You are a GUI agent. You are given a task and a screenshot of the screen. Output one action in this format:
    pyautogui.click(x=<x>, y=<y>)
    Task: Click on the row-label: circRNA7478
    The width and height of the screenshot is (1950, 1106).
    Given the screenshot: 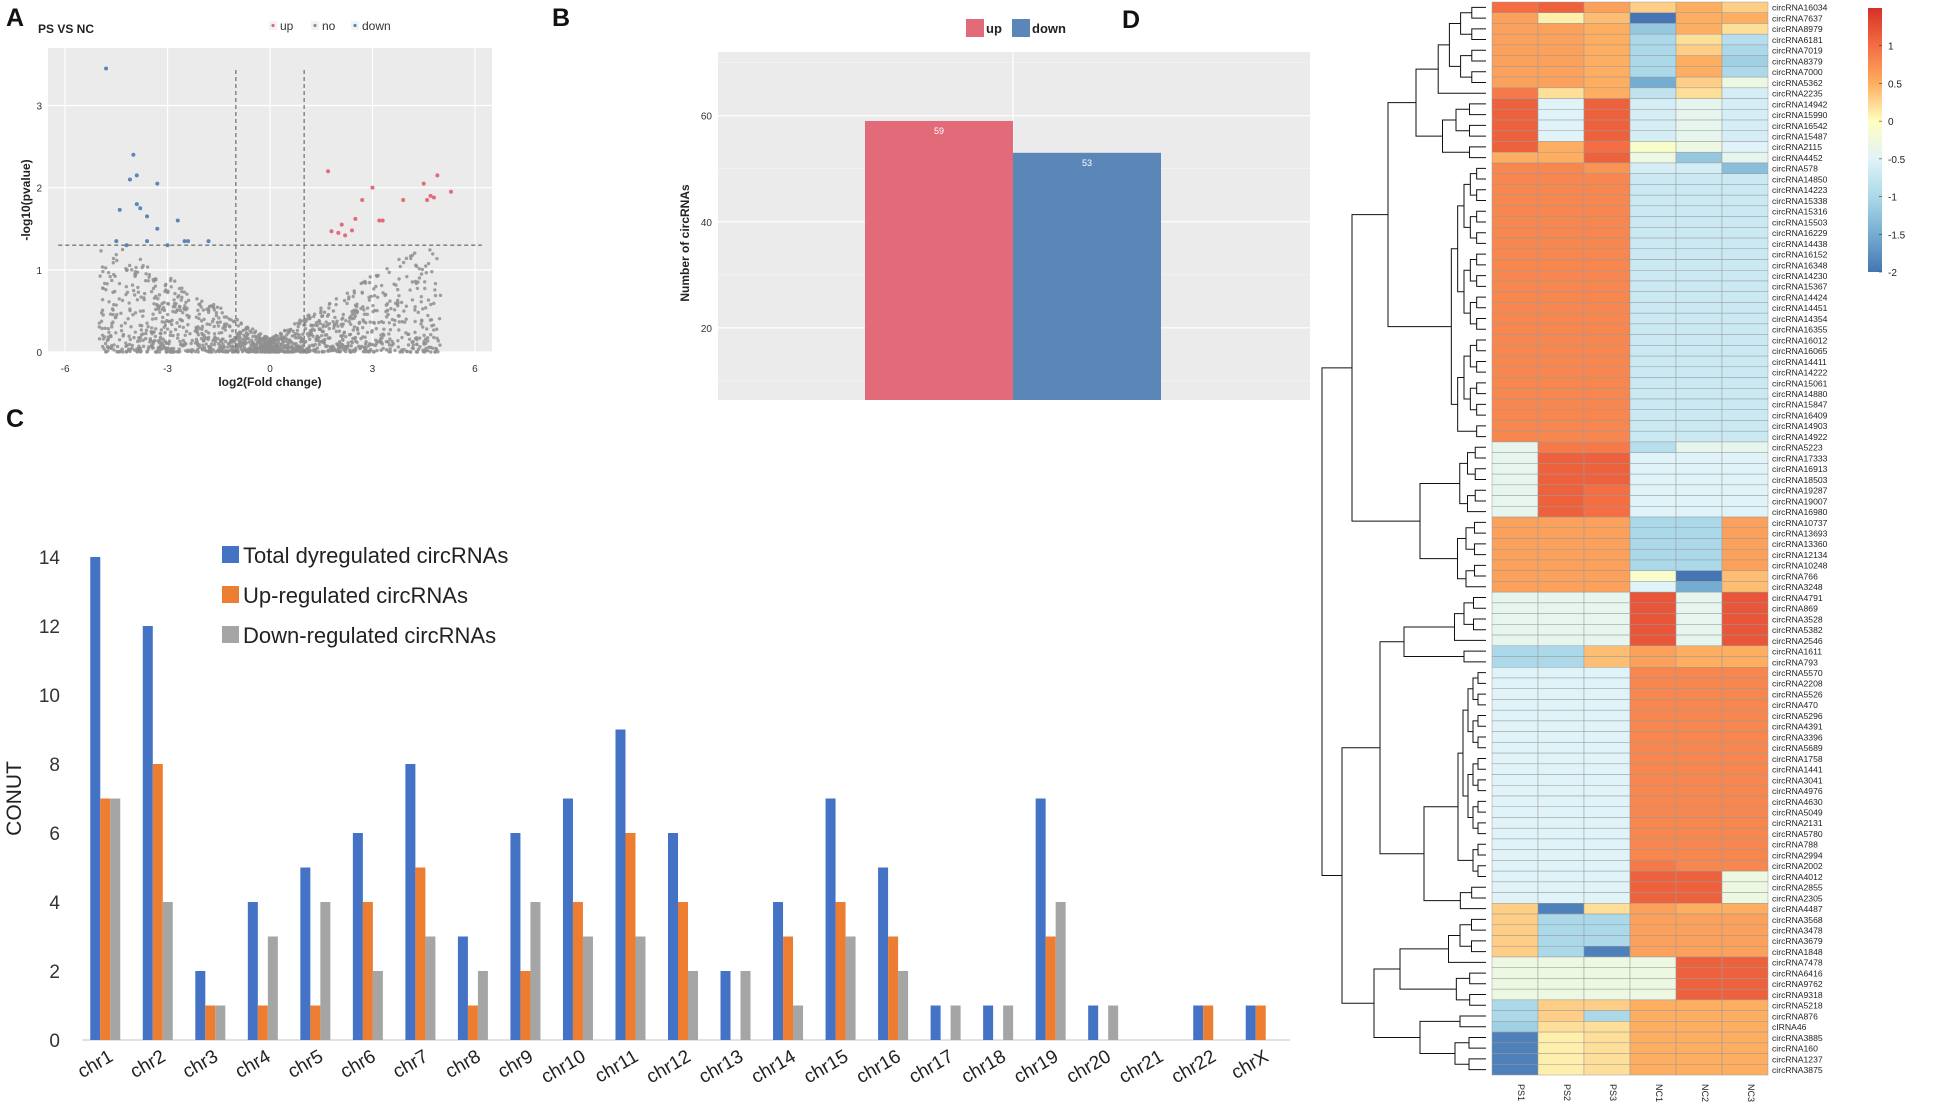 What is the action you would take?
    pyautogui.click(x=1797, y=963)
    